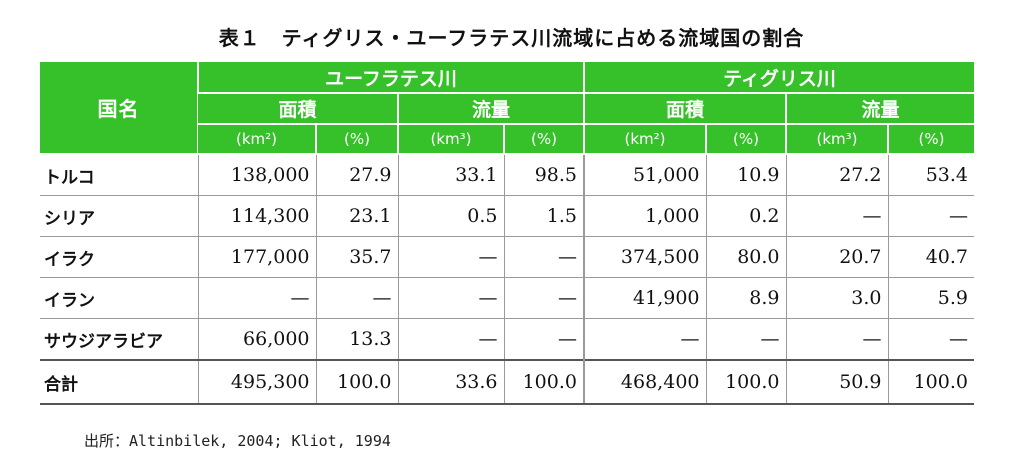 Image resolution: width=1023 pixels, height=467 pixels. I want to click on country-name: イラン, so click(119, 298).